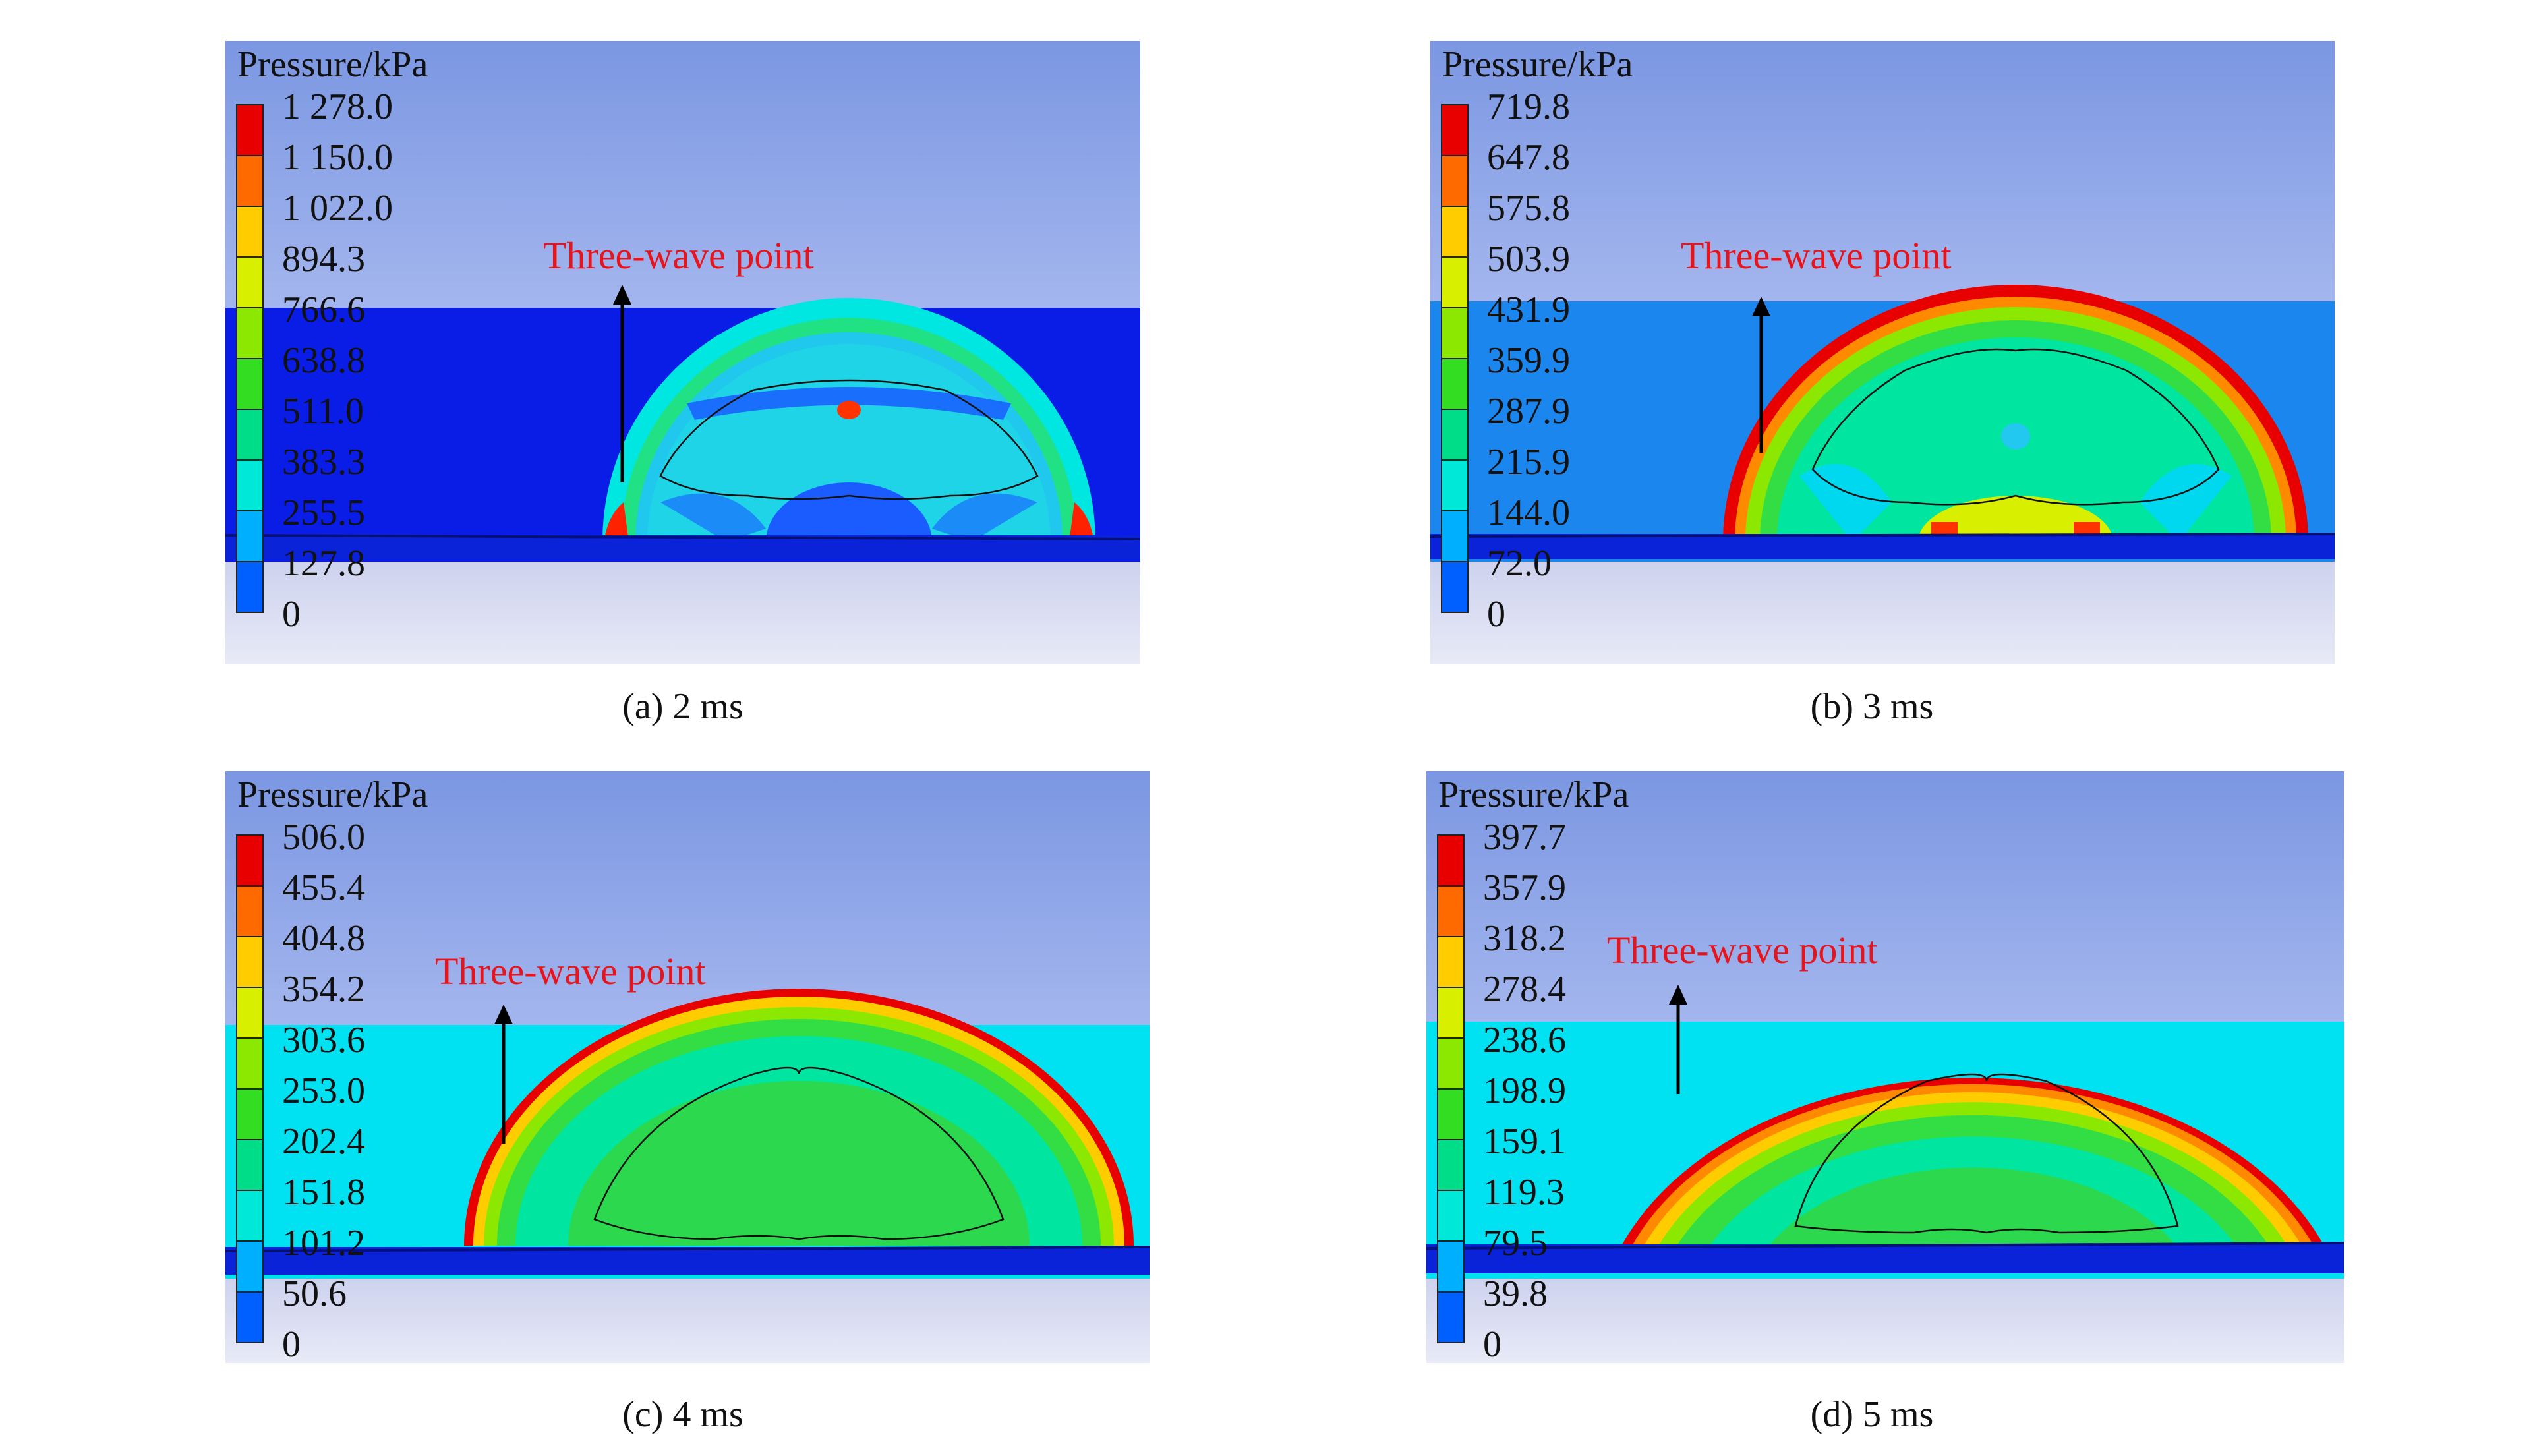  What do you see at coordinates (324, 1141) in the screenshot?
I see `colorbar-tick-label: 202.4` at bounding box center [324, 1141].